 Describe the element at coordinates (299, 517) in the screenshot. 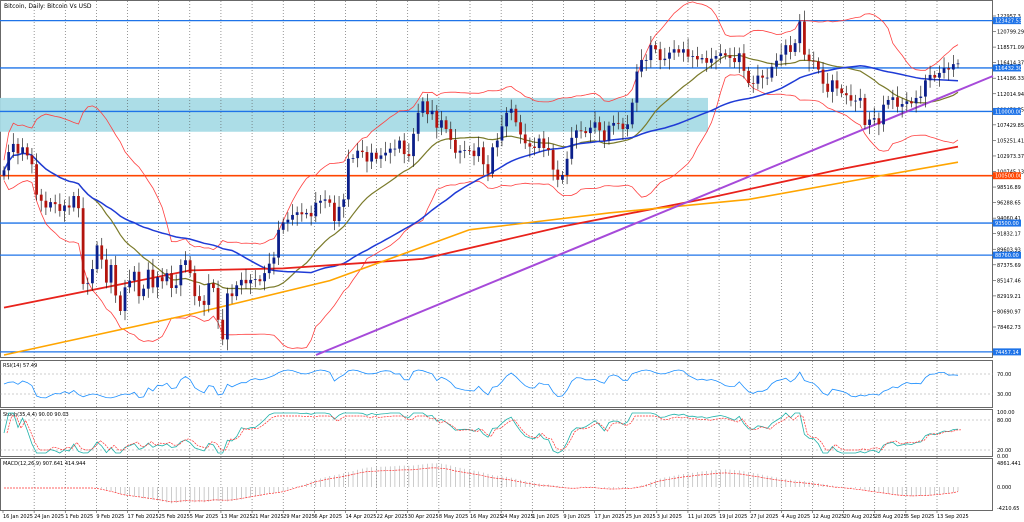

I see `x-tick-label: 29 Mar 2025` at that location.